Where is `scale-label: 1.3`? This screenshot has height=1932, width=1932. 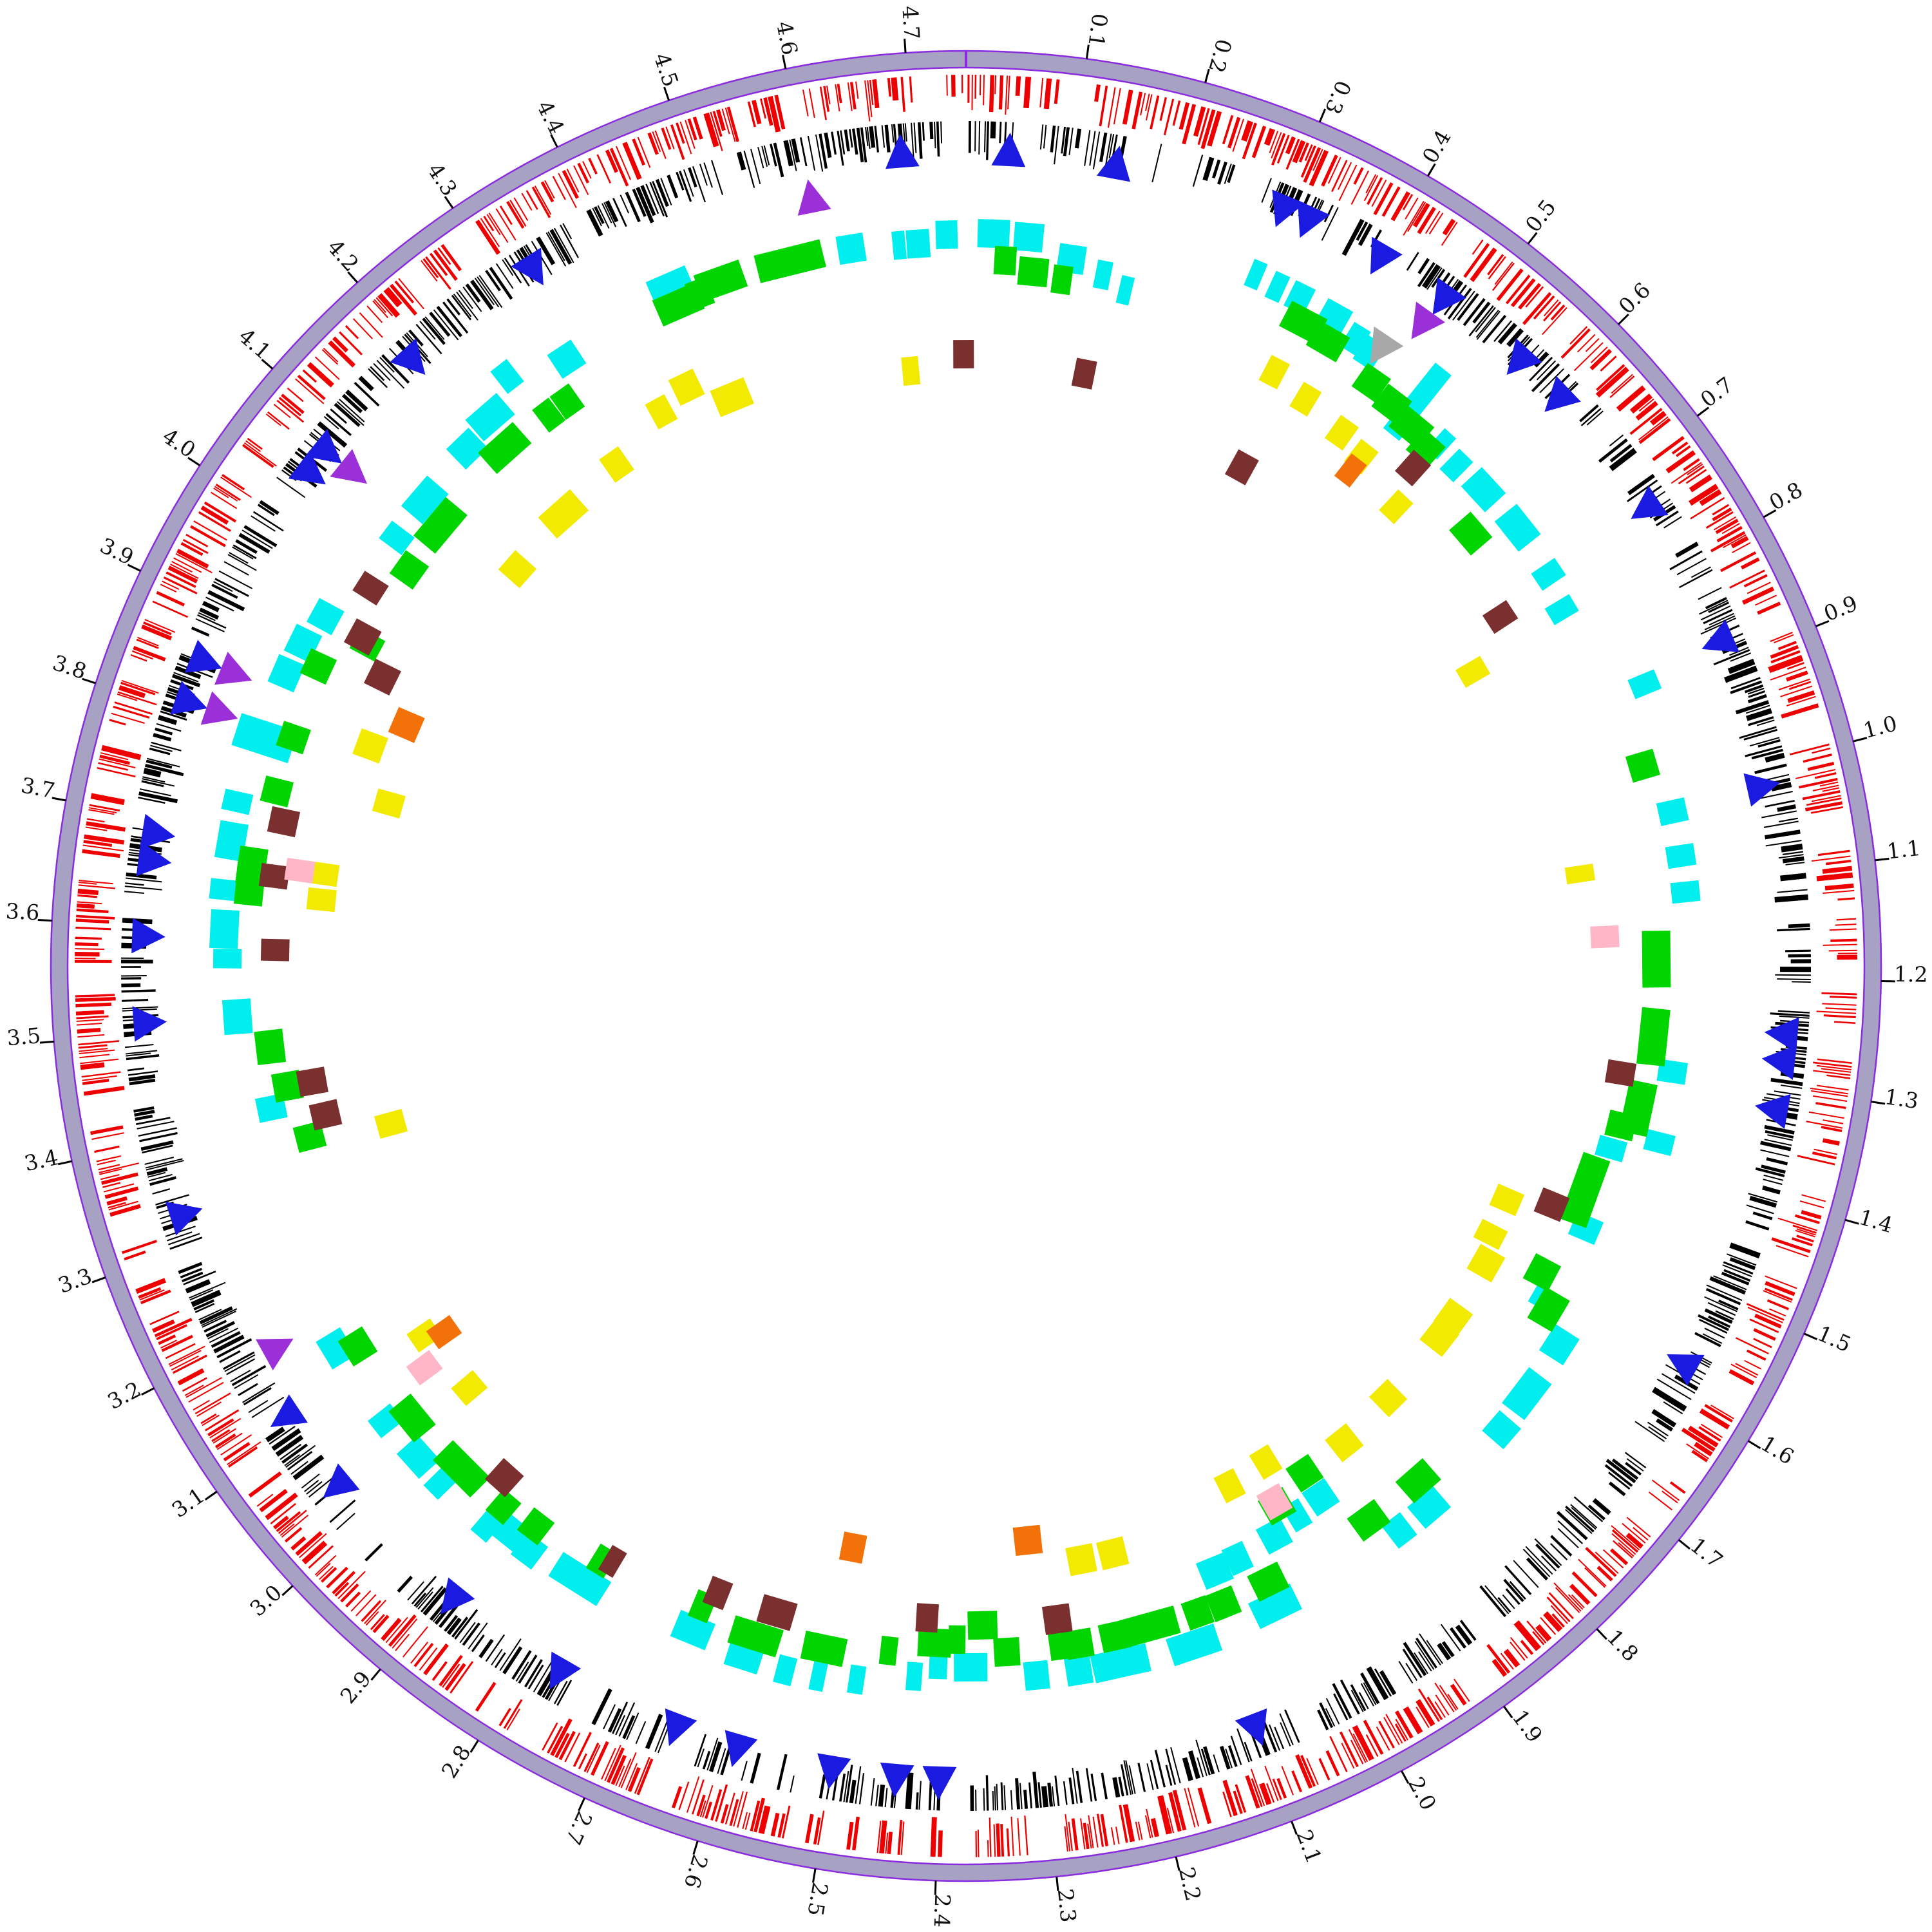 scale-label: 1.3 is located at coordinates (1902, 1098).